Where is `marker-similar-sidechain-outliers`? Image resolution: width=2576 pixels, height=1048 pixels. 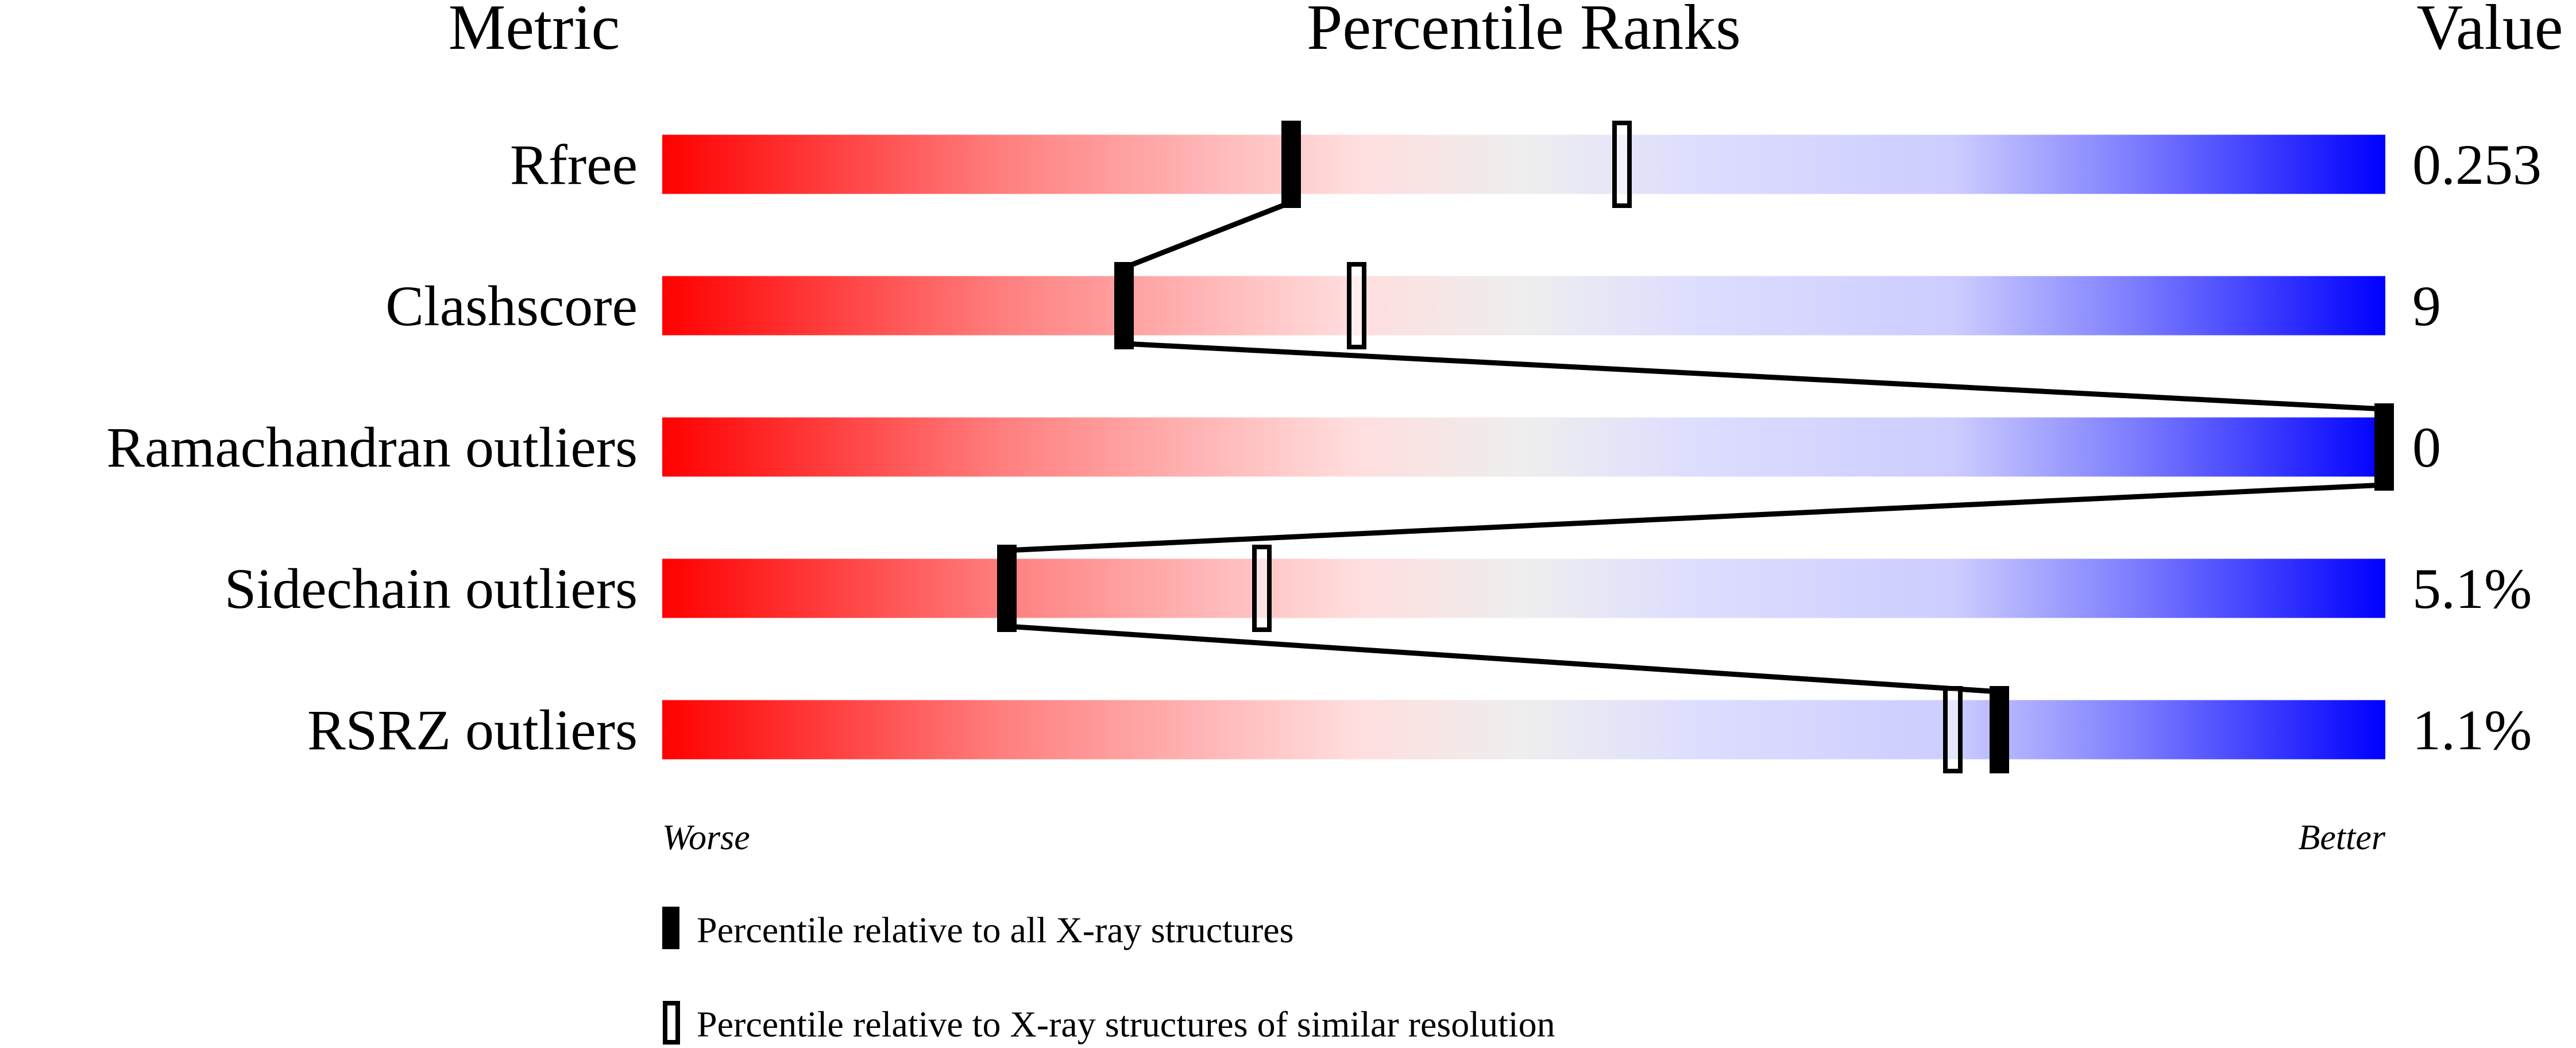
marker-similar-sidechain-outliers is located at coordinates (1262, 588).